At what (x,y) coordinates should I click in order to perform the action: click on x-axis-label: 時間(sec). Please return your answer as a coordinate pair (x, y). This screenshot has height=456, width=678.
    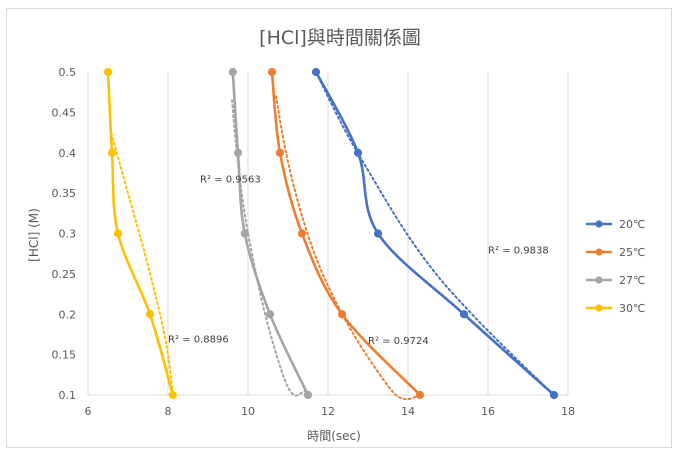
    Looking at the image, I should click on (334, 436).